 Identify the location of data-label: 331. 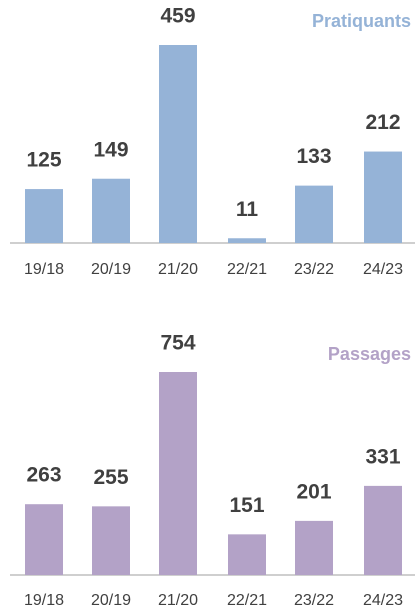
(382, 456).